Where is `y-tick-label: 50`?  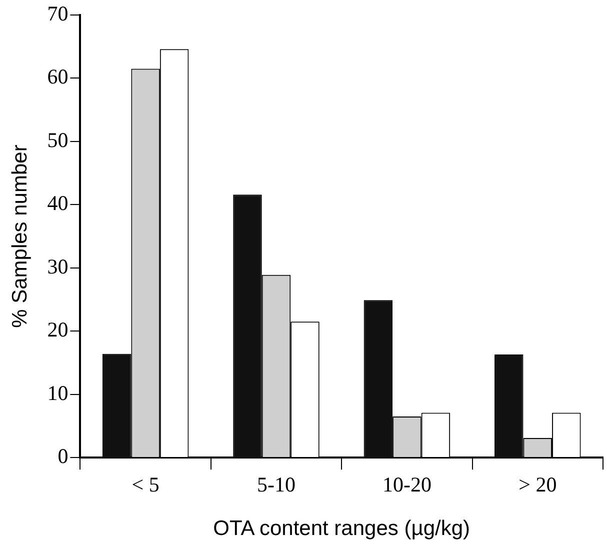
y-tick-label: 50 is located at coordinates (57, 140).